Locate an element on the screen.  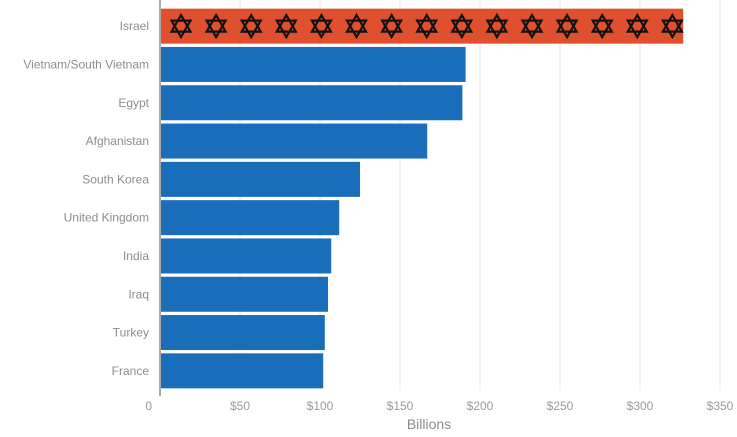
category-label: Afghanistan is located at coordinates (117, 141).